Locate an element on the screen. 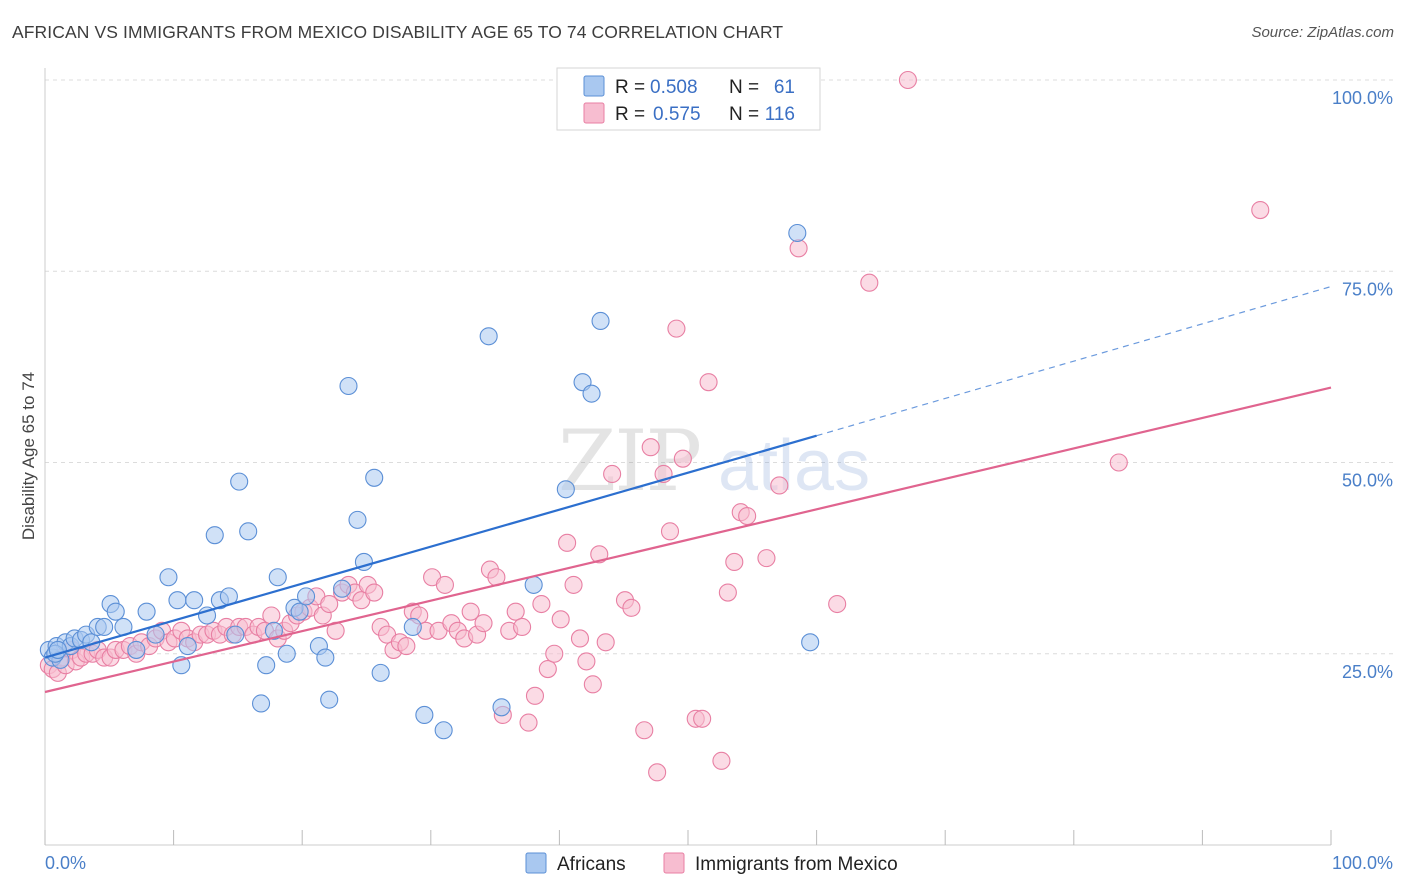 The width and height of the screenshot is (1406, 892). y-tick-label-75: 75.0% is located at coordinates (1367, 289).